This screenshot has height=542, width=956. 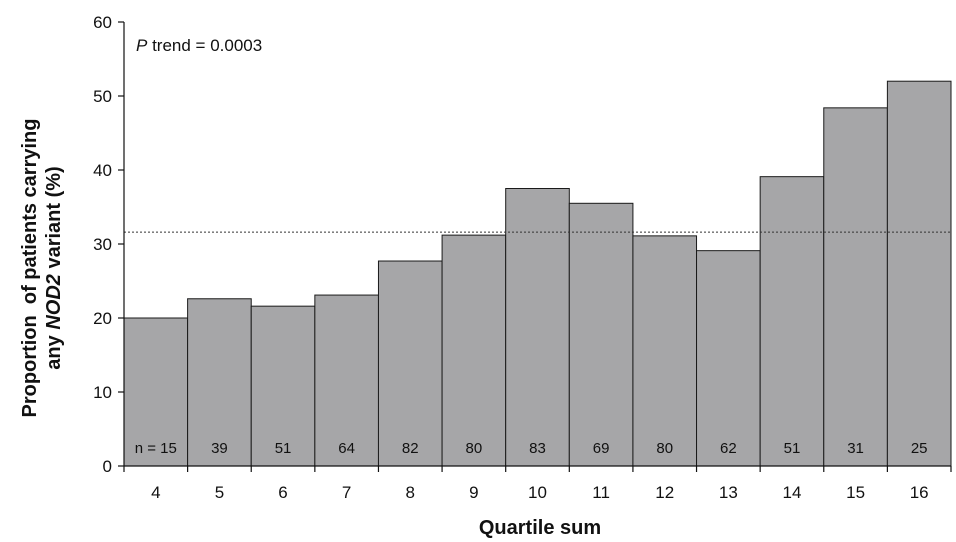 I want to click on y-axis-title-line1: Proportion of patients carrying, so click(x=30, y=268).